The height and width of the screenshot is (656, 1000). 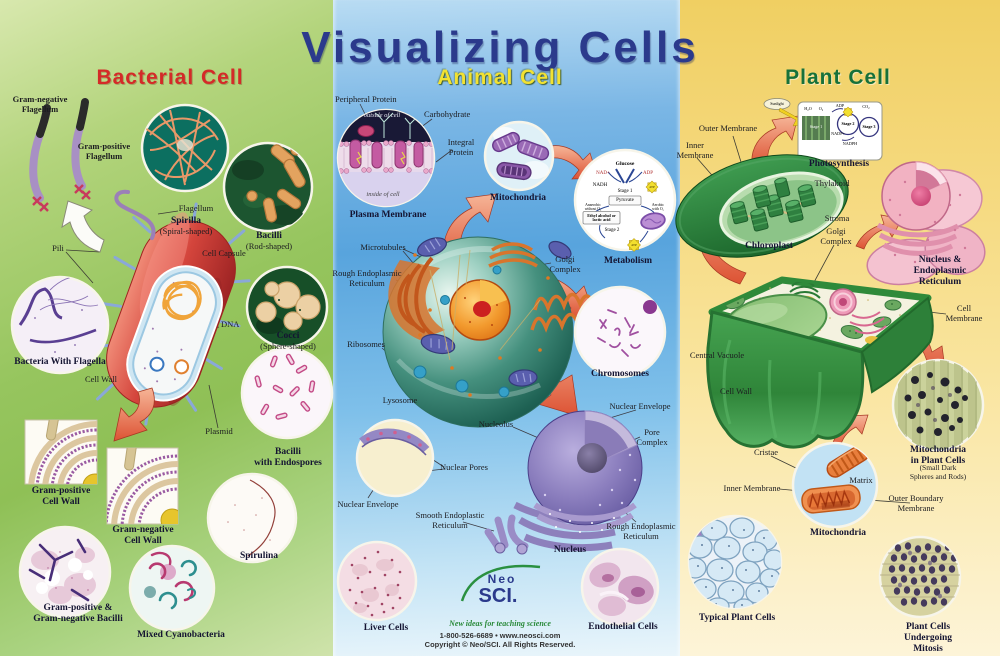 What do you see at coordinates (40, 104) in the screenshot?
I see `label-gram-negative-flagellum: Gram-negative Flagellum` at bounding box center [40, 104].